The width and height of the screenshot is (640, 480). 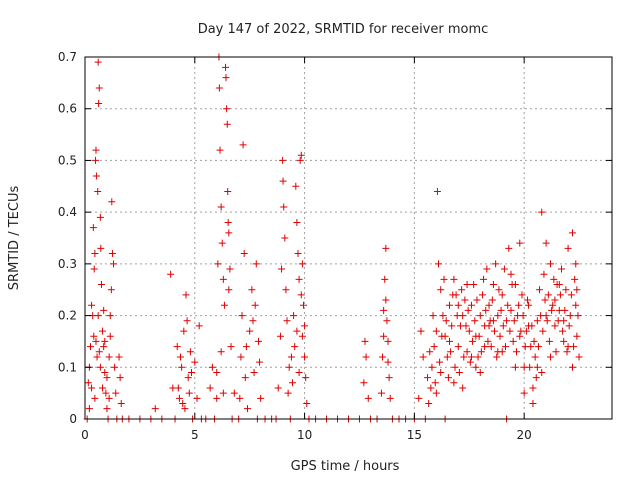 What do you see at coordinates (67, 109) in the screenshot?
I see `y-tick-label: 0.6` at bounding box center [67, 109].